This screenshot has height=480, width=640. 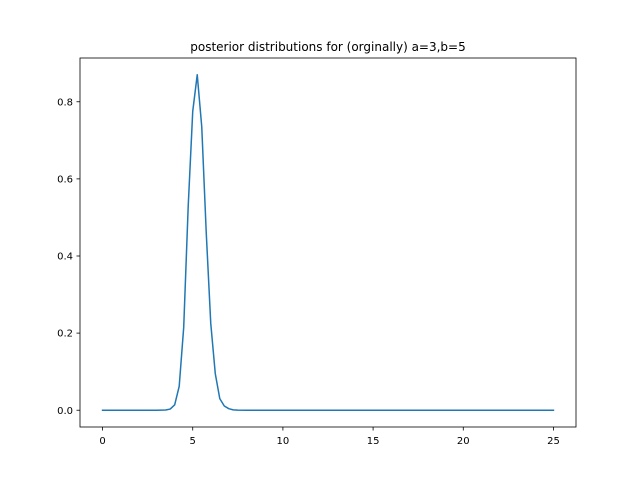 What do you see at coordinates (65, 334) in the screenshot?
I see `y-tick-label: 0.2` at bounding box center [65, 334].